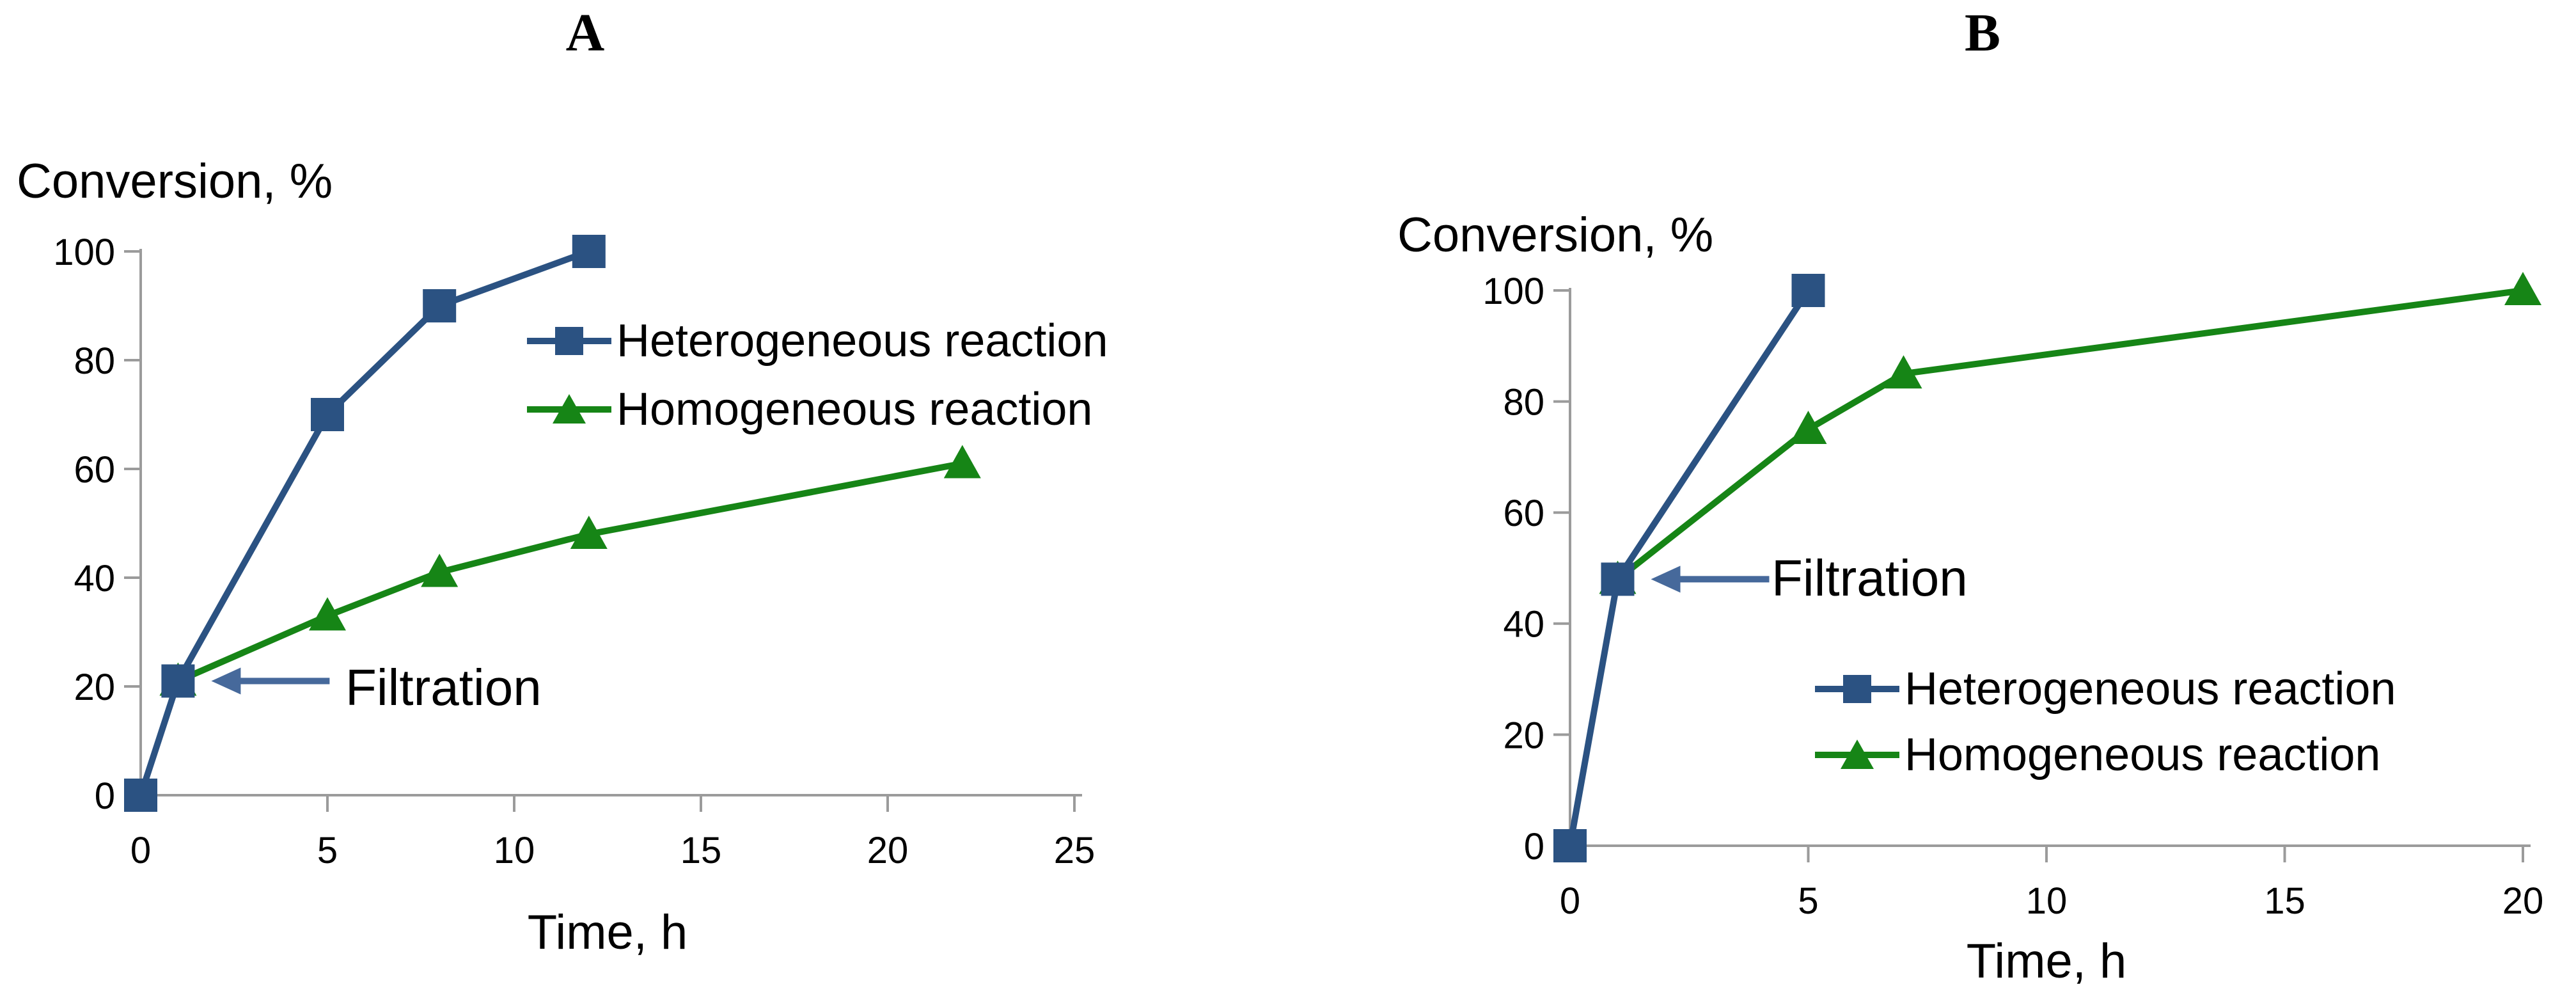  What do you see at coordinates (1555, 235) in the screenshot?
I see `panel-b-y-axis-title: Conversion, %` at bounding box center [1555, 235].